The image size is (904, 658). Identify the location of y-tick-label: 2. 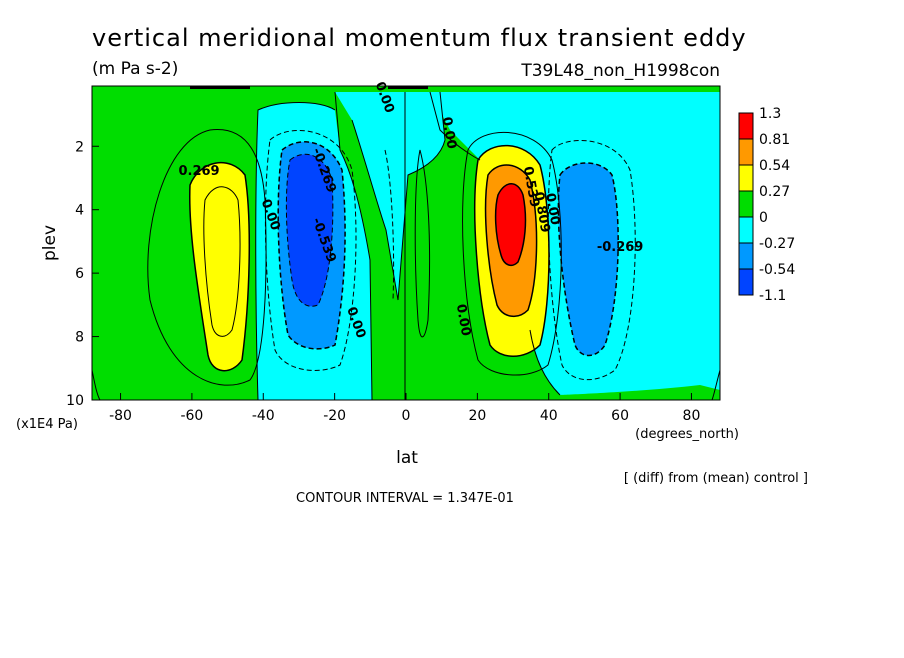
(79, 147).